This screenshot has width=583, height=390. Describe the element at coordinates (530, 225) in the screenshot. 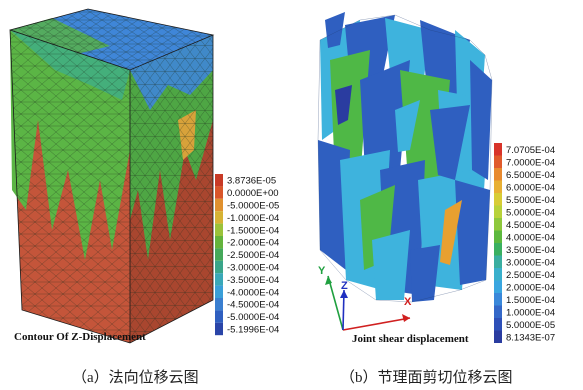

I see `legend-b-label: 4.5000E-04` at that location.